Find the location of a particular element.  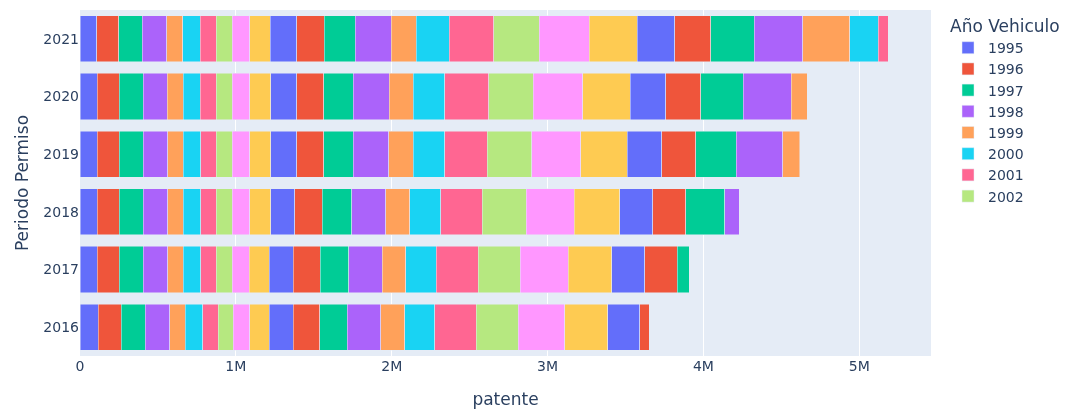

legend-title: Año Vehiculo is located at coordinates (1005, 26).